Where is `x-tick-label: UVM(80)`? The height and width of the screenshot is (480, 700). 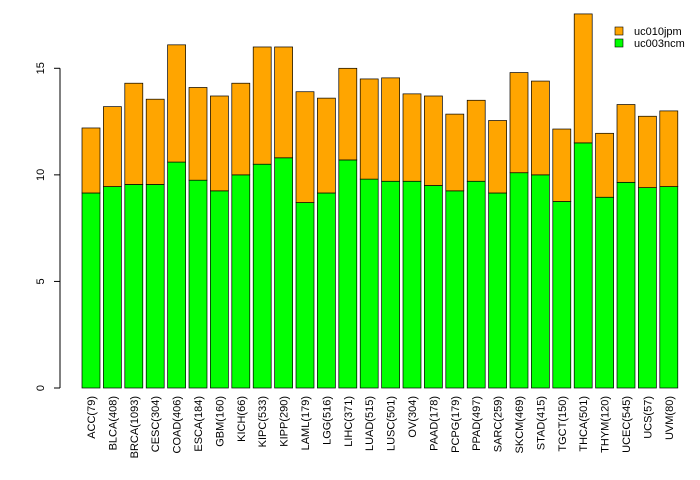 x-tick-label: UVM(80) is located at coordinates (670, 418).